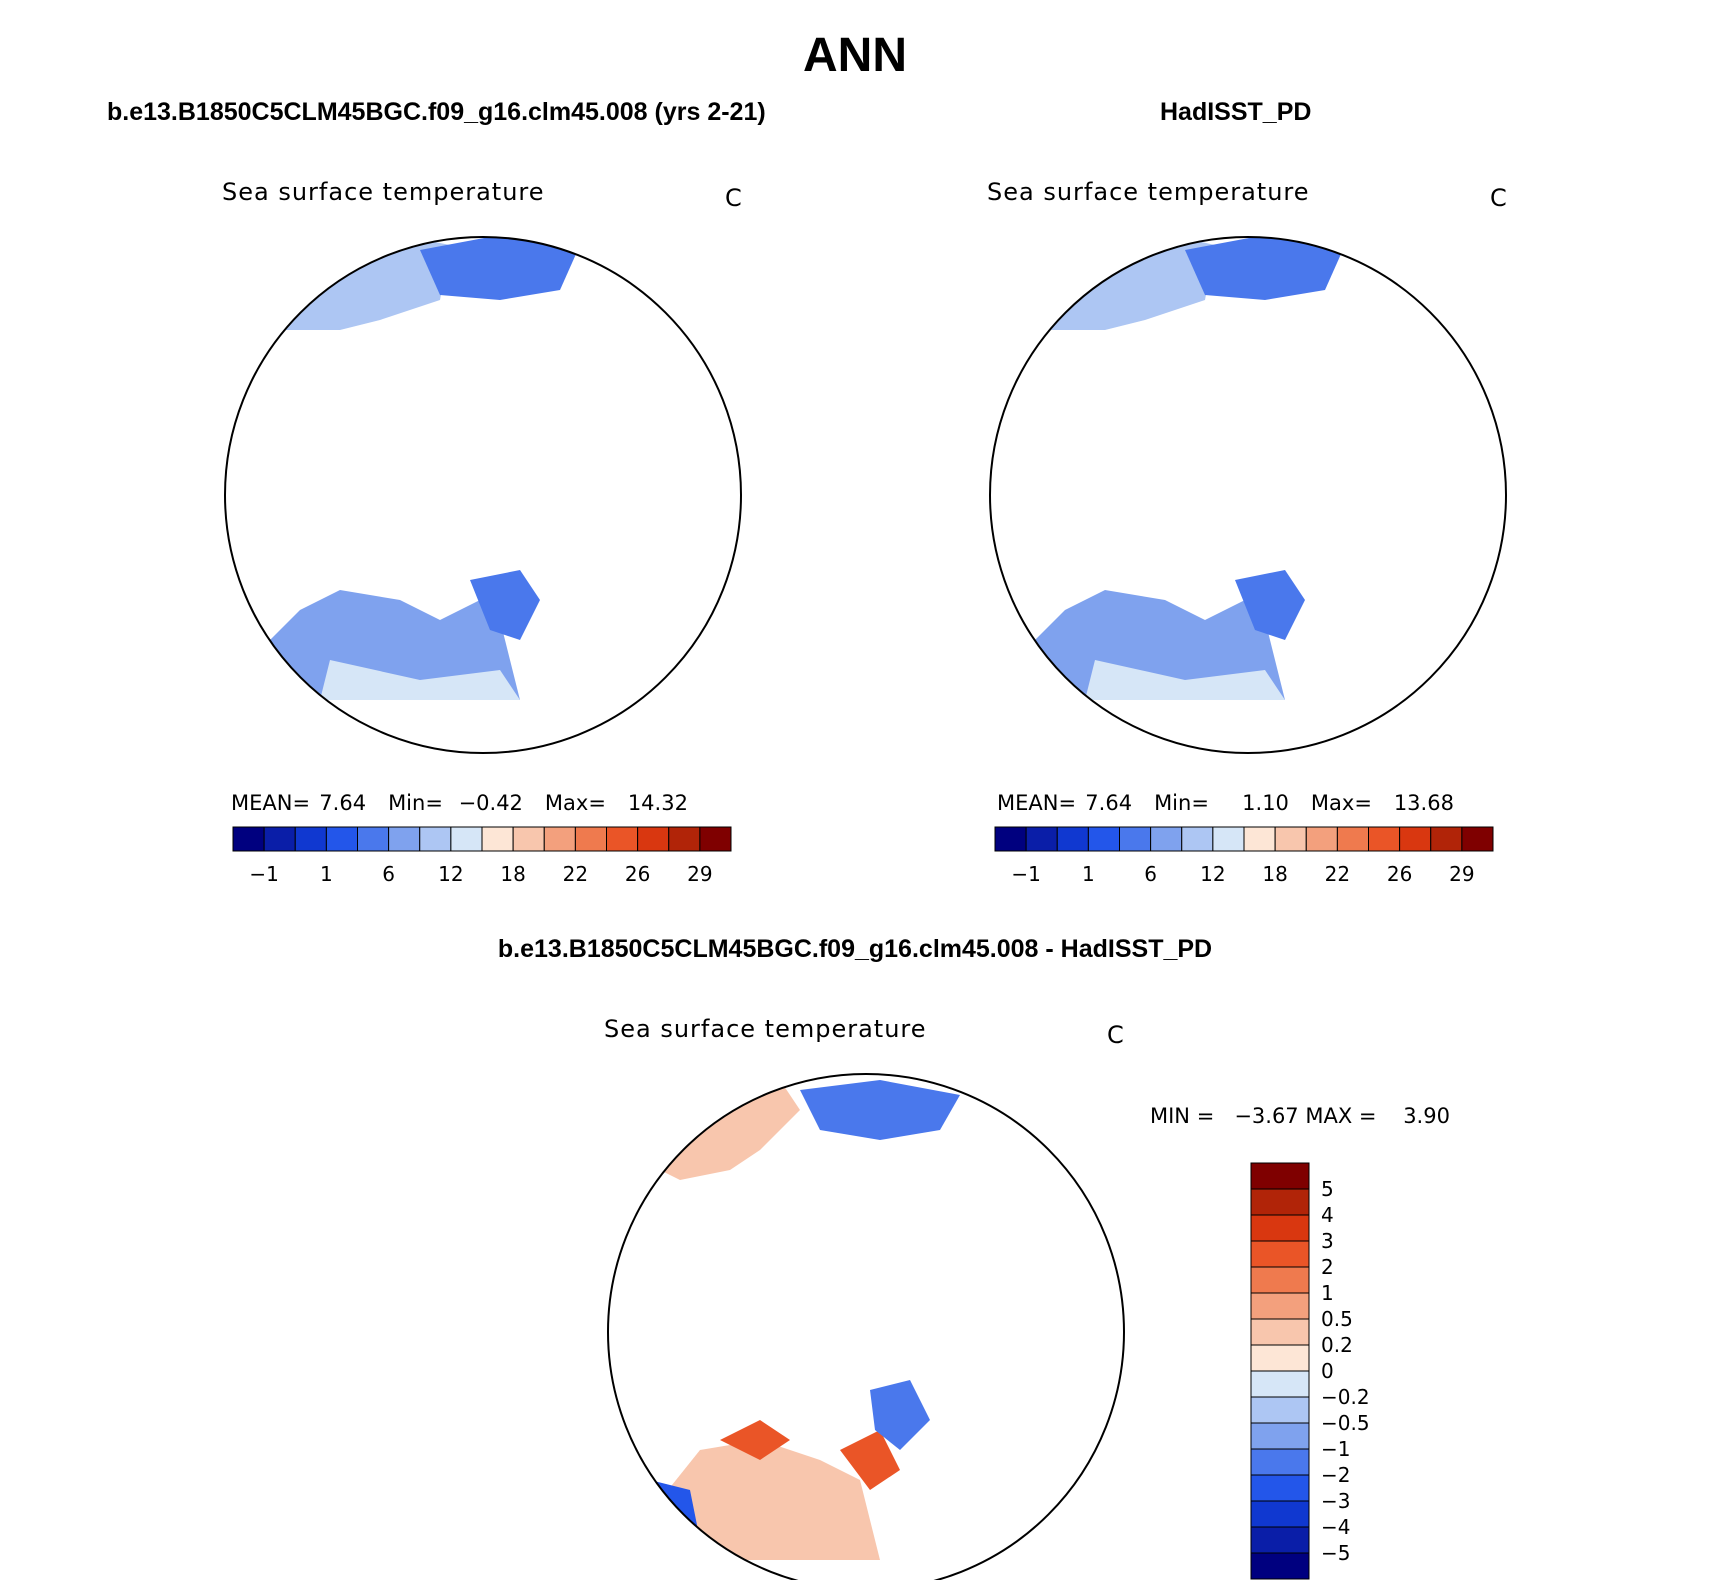 The width and height of the screenshot is (1710, 1580). I want to click on panel-1-colorbar: −1 1 6 12 18 22 26 29, so click(482, 856).